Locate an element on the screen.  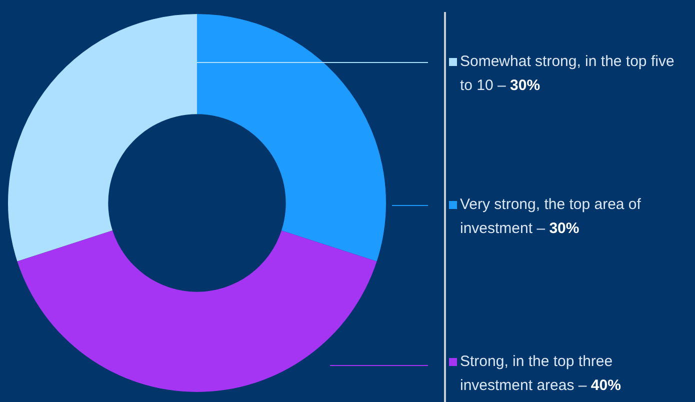
data-label: 40% is located at coordinates (605, 385).